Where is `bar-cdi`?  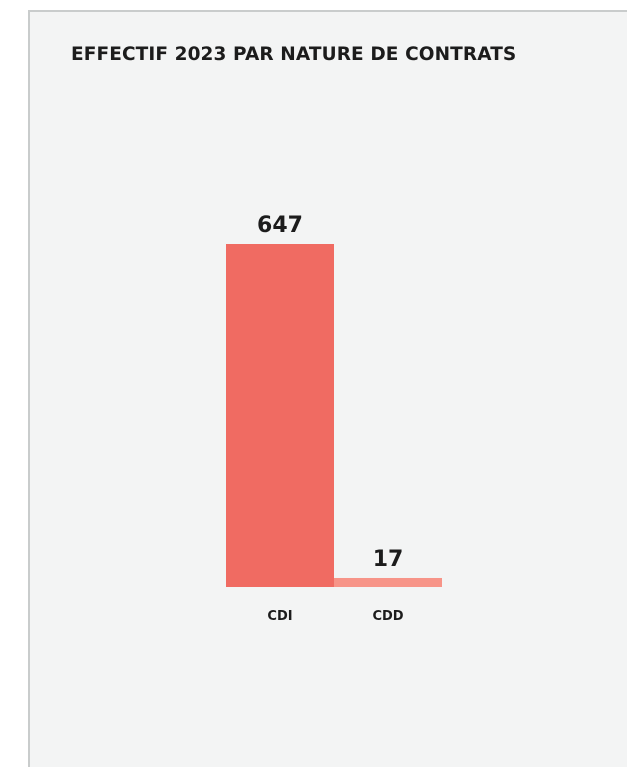
bar-cdi is located at coordinates (280, 415).